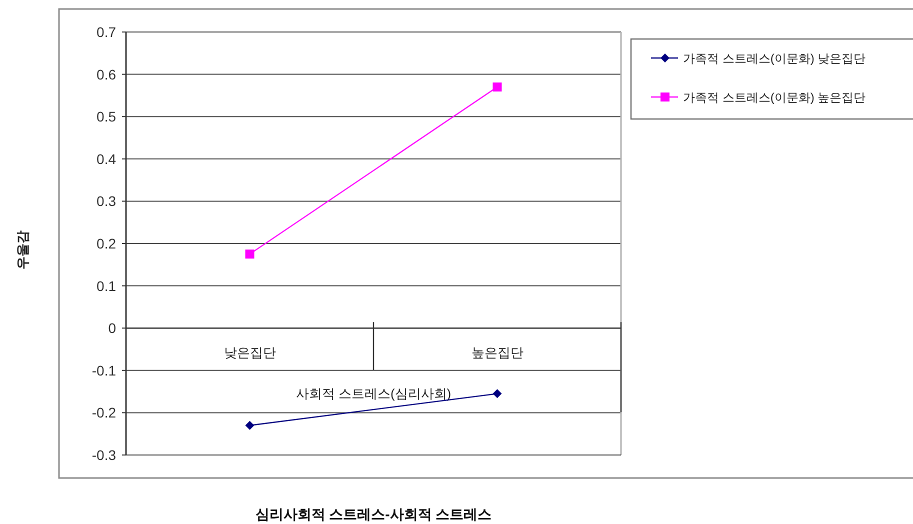  Describe the element at coordinates (106, 158) in the screenshot. I see `y-tick-label: 0.4` at that location.